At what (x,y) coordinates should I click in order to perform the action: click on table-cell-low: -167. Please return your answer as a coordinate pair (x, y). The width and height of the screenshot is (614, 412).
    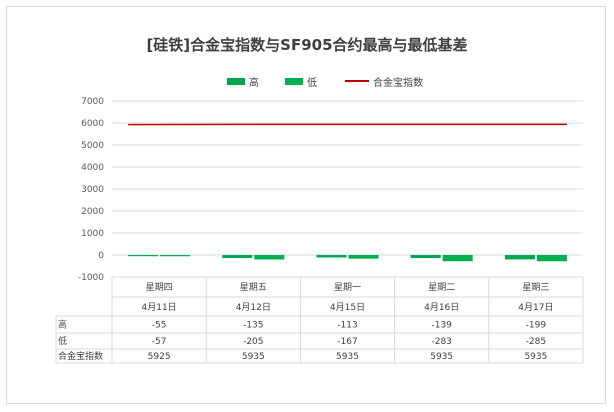
    Looking at the image, I should click on (347, 342).